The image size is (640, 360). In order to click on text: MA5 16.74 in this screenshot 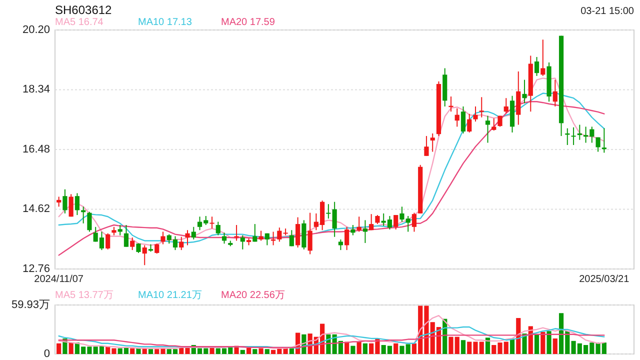, I will do `click(79, 22)`.